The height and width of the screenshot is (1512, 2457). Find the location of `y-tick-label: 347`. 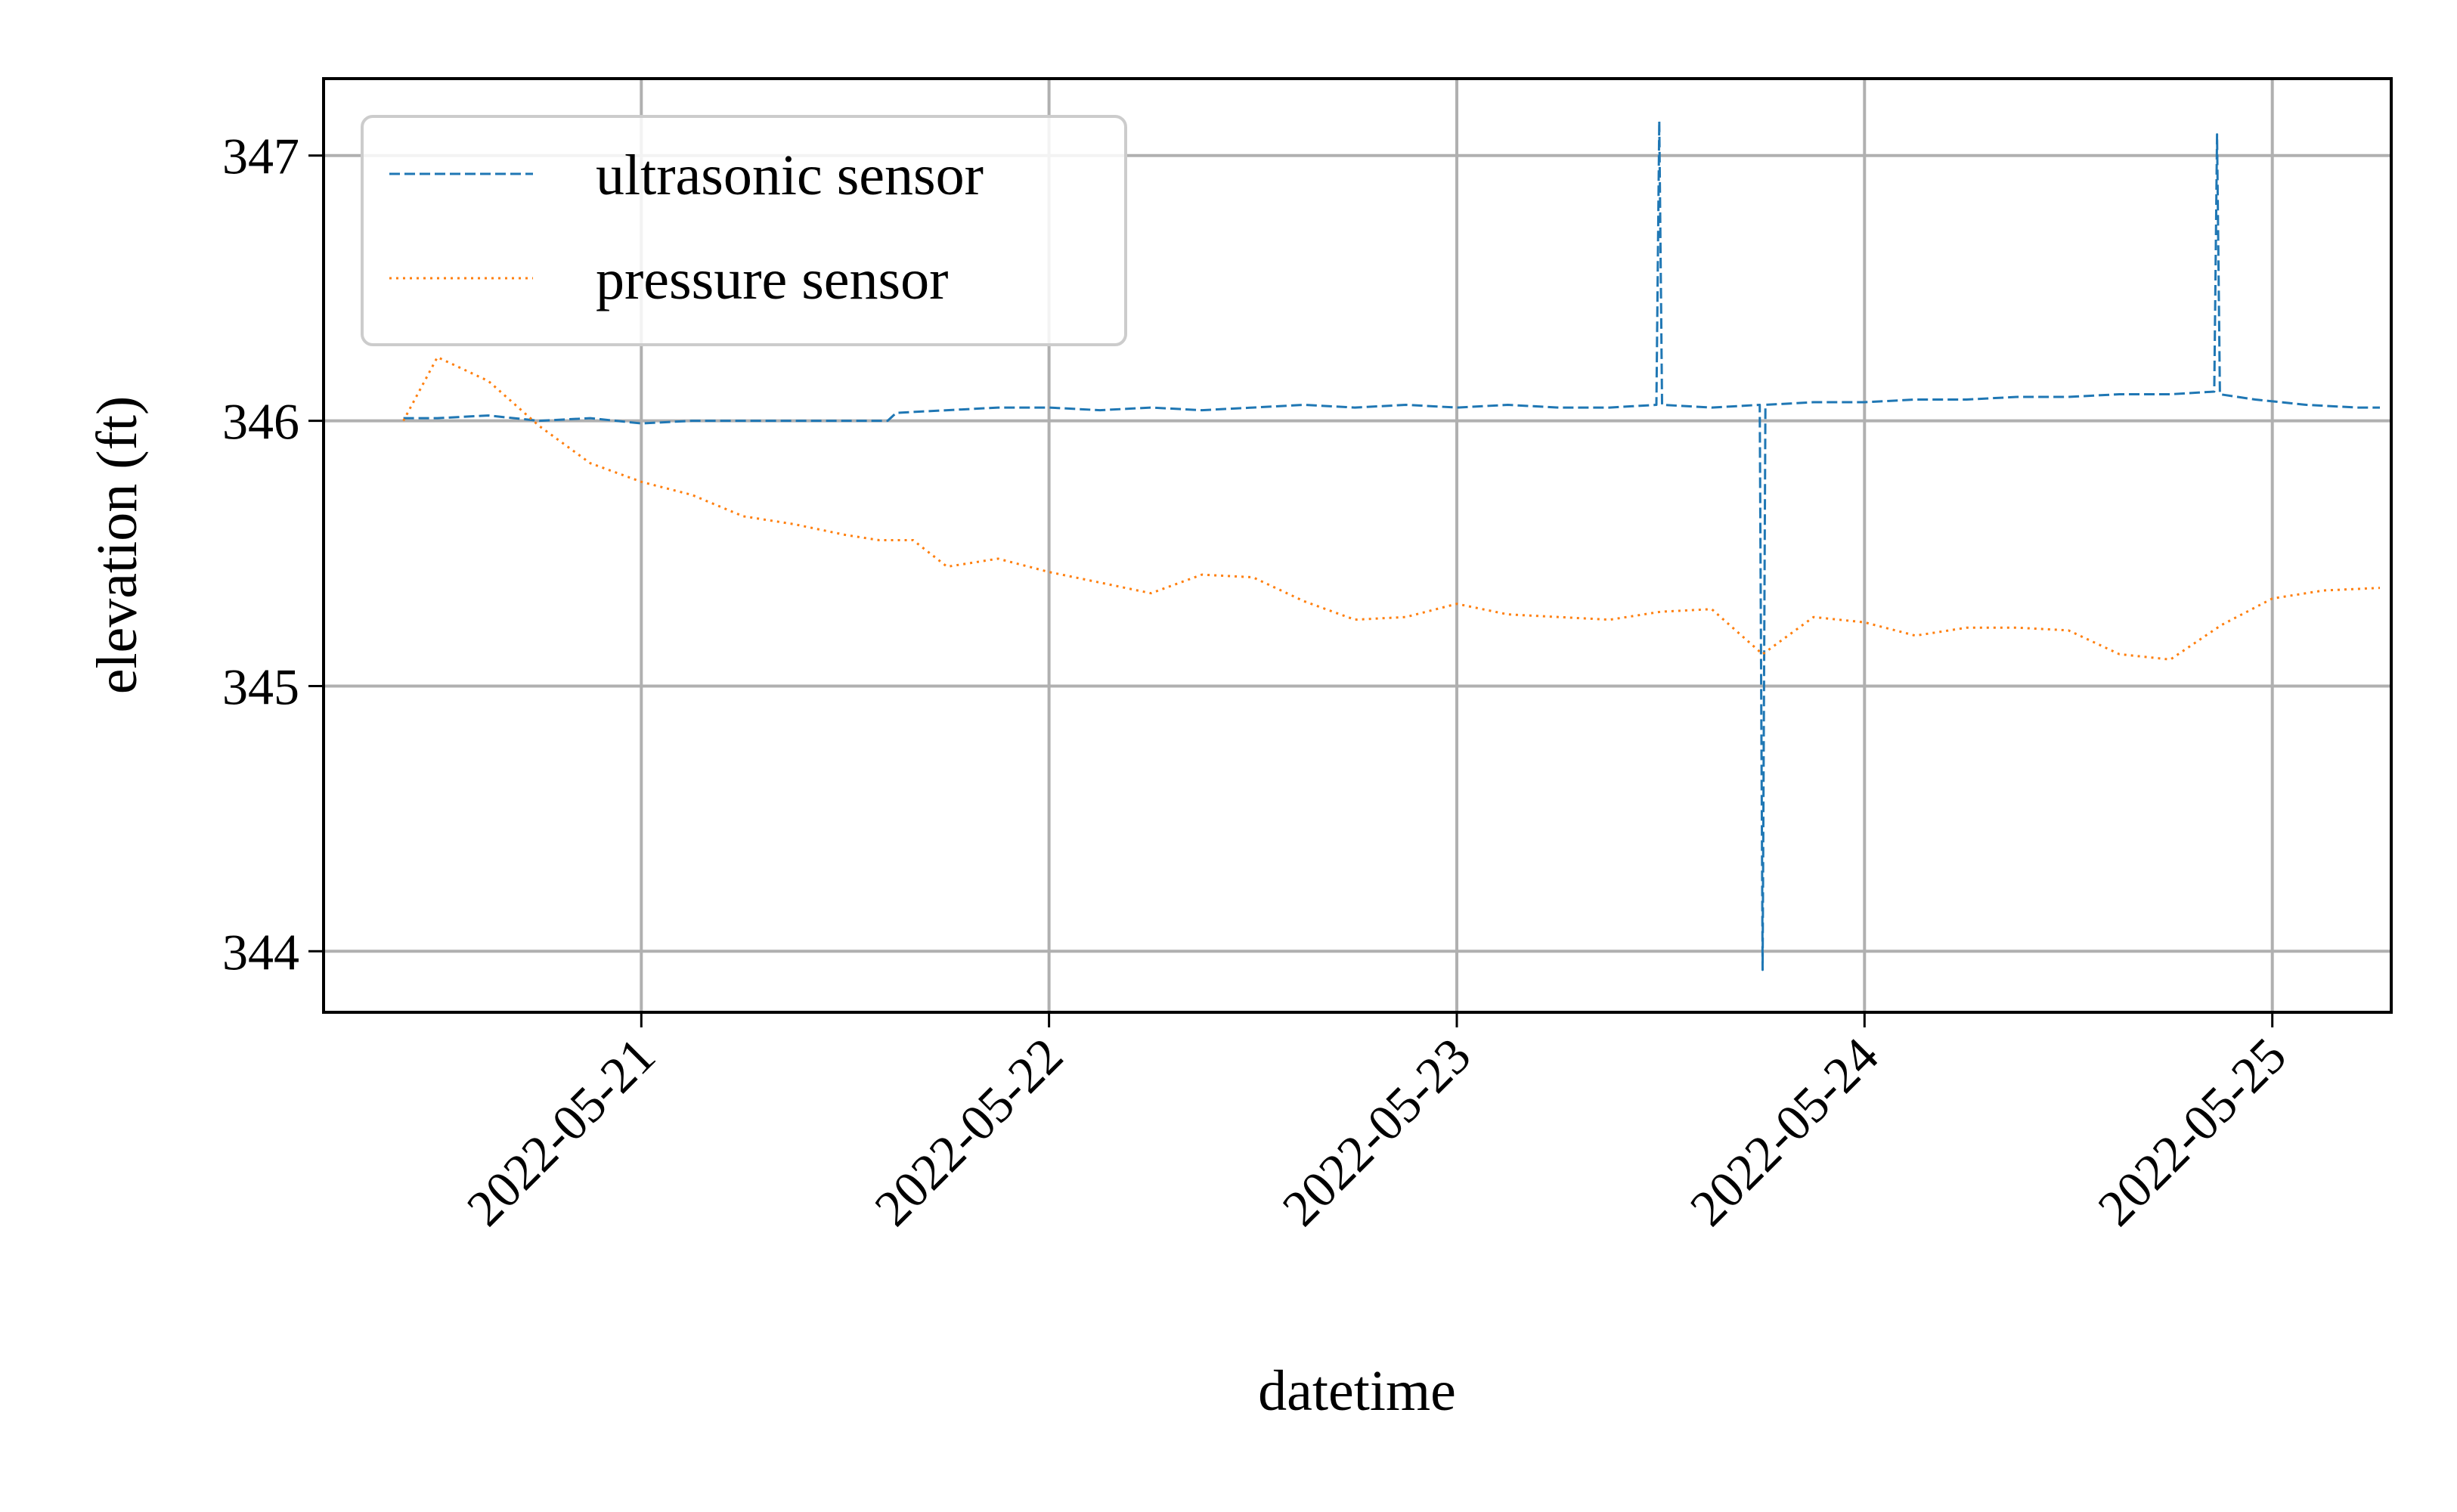

y-tick-label: 347 is located at coordinates (260, 156).